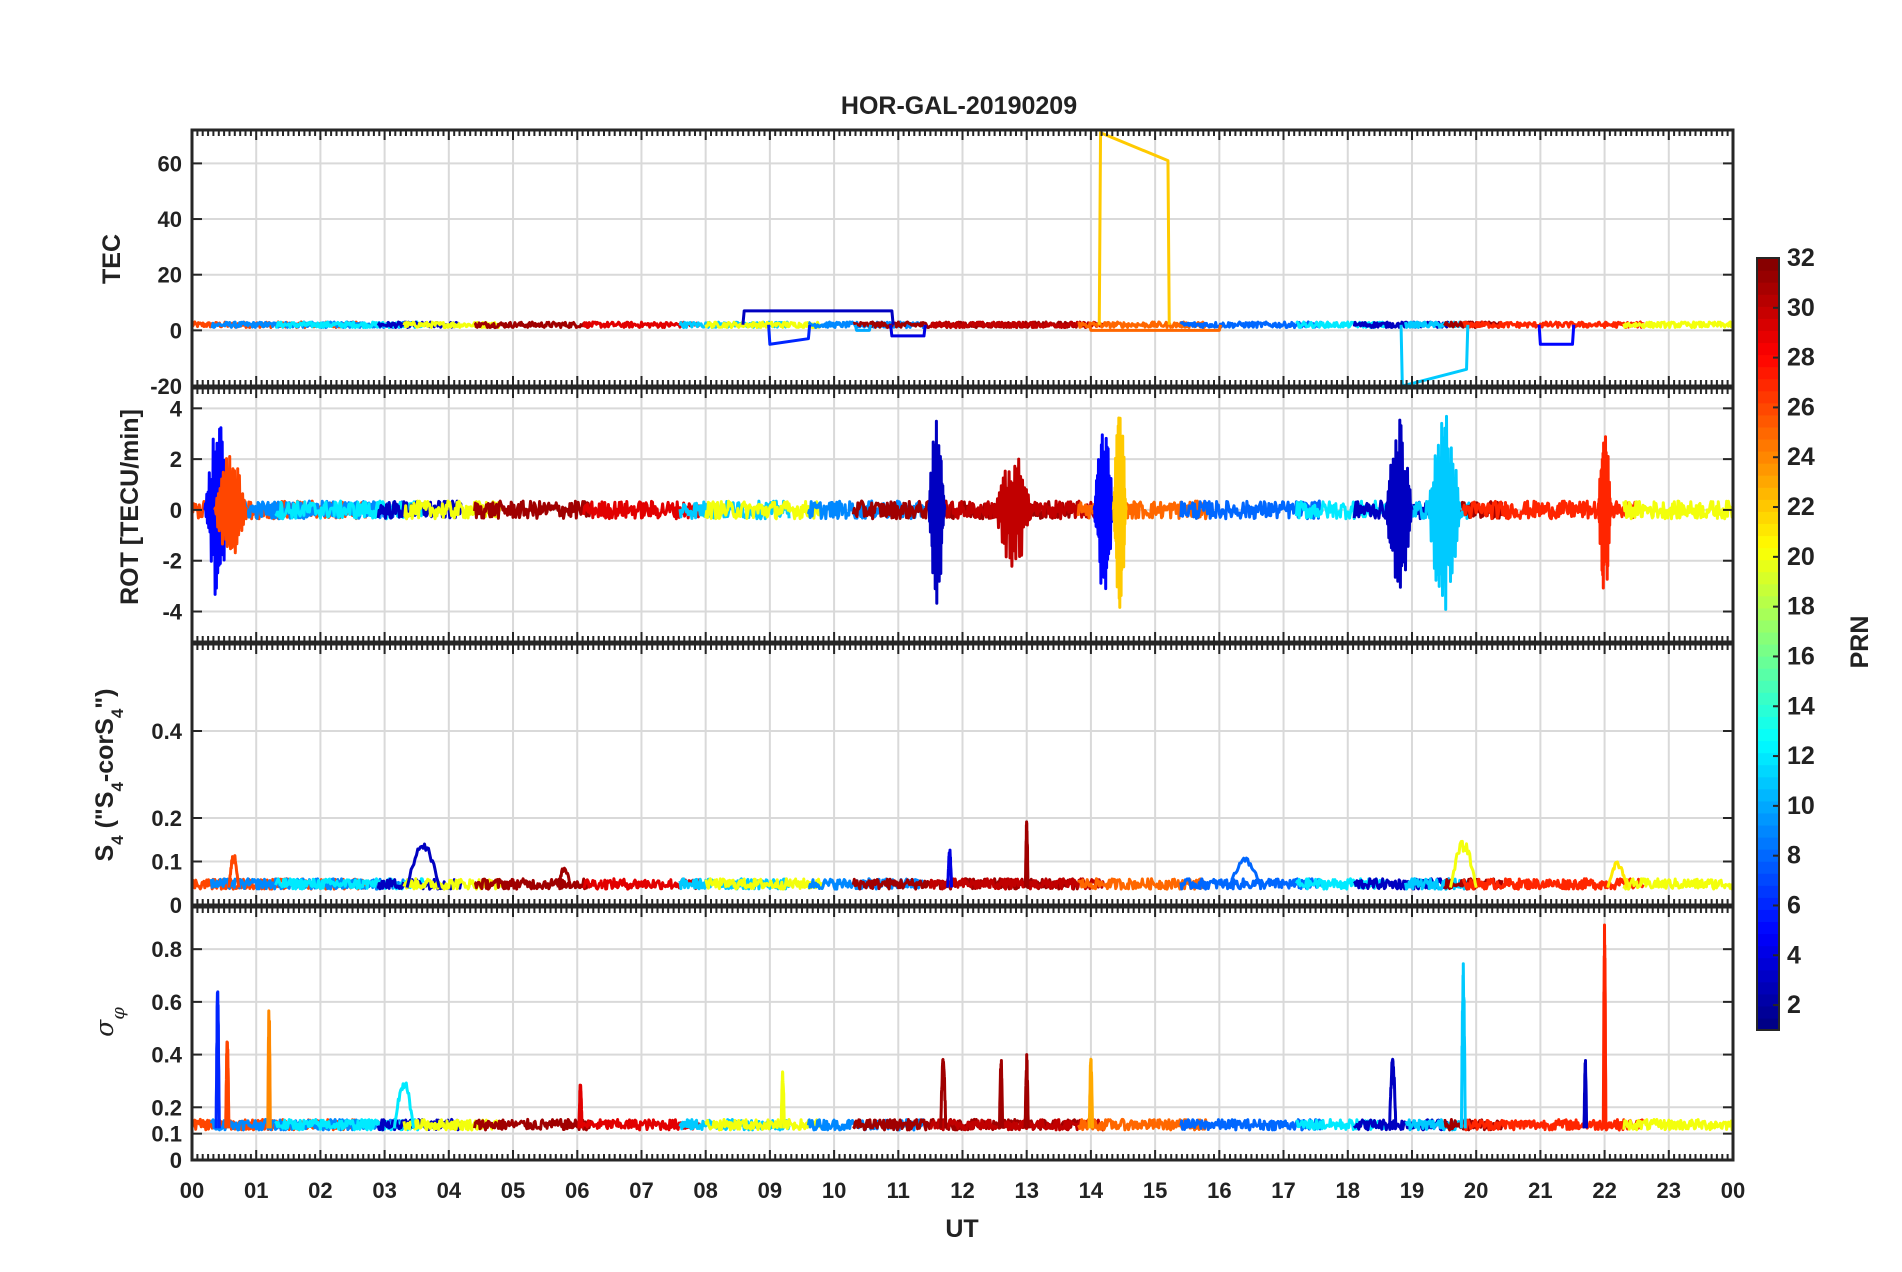 This screenshot has height=1272, width=1902. What do you see at coordinates (166, 731) in the screenshot?
I see `y-tick-label: 0.4` at bounding box center [166, 731].